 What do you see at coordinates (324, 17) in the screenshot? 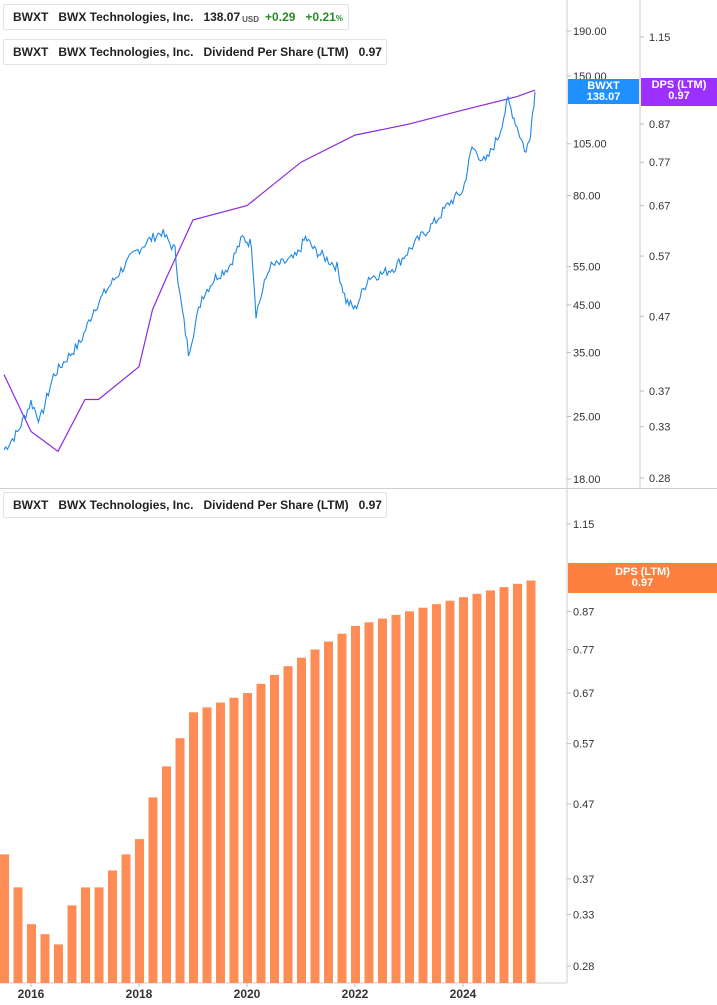
I see `legend-change-pct: +0.21%` at bounding box center [324, 17].